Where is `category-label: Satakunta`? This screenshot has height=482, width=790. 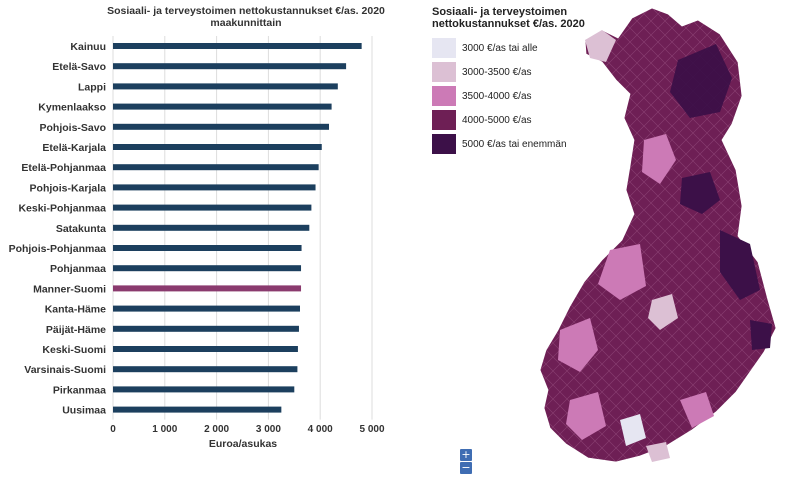
category-label: Satakunta is located at coordinates (81, 229).